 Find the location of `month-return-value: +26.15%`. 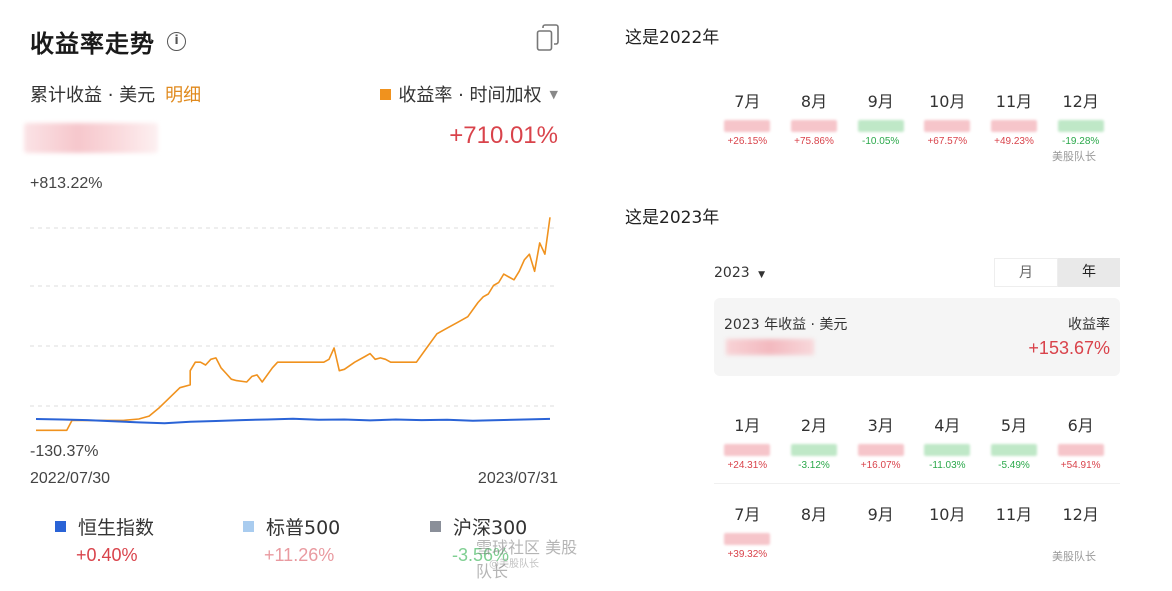

month-return-value: +26.15% is located at coordinates (747, 141).